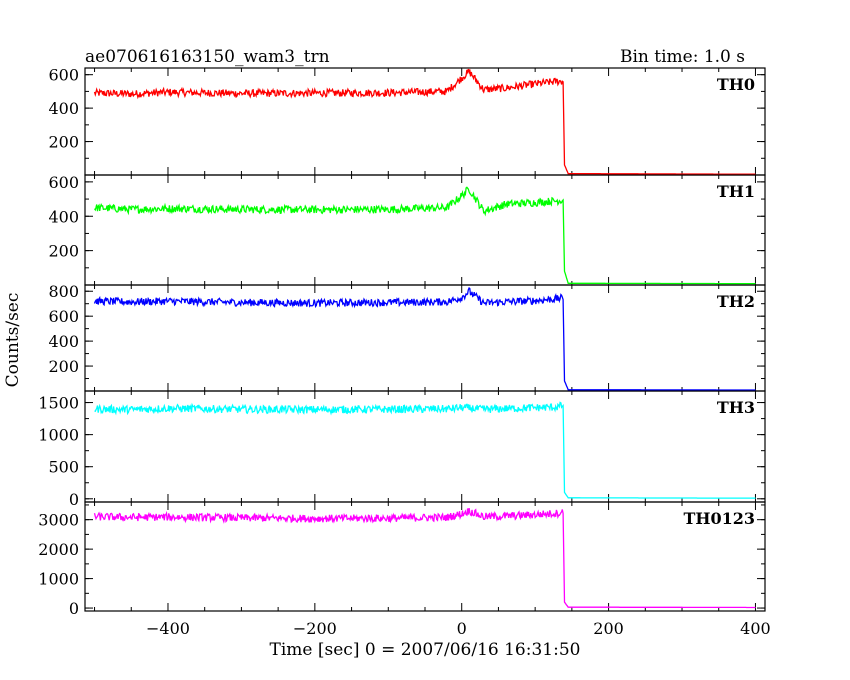 This screenshot has height=680, width=850. I want to click on x-tick-label: −200, so click(315, 628).